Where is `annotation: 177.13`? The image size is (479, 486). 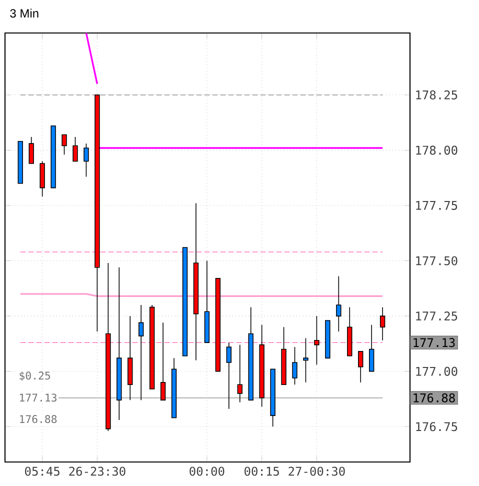
annotation: 177.13 is located at coordinates (38, 398).